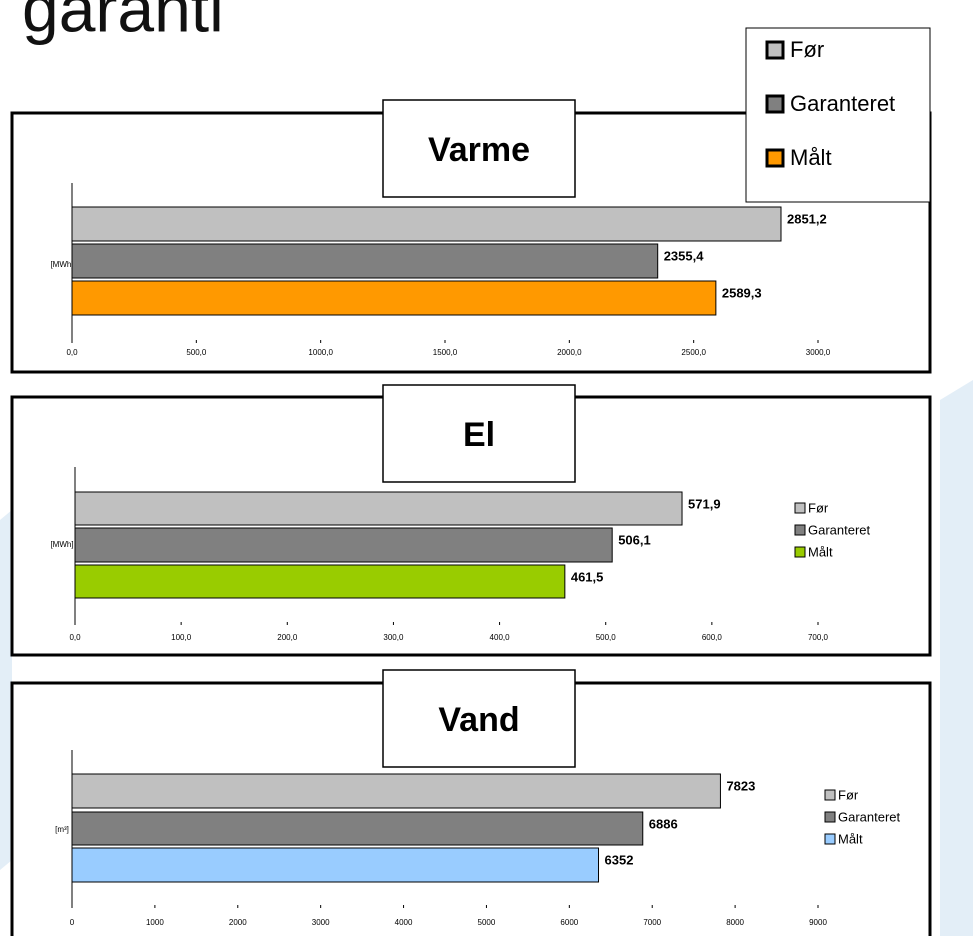 This screenshot has height=936, width=973. I want to click on value-label: 6352, so click(619, 859).